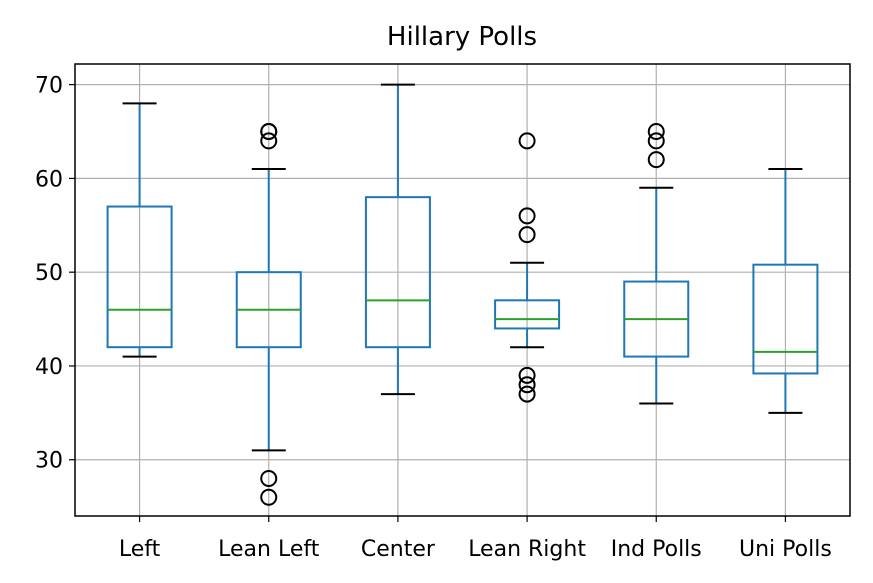 The width and height of the screenshot is (873, 583). What do you see at coordinates (785, 549) in the screenshot?
I see `x-tick-label: Uni Polls` at bounding box center [785, 549].